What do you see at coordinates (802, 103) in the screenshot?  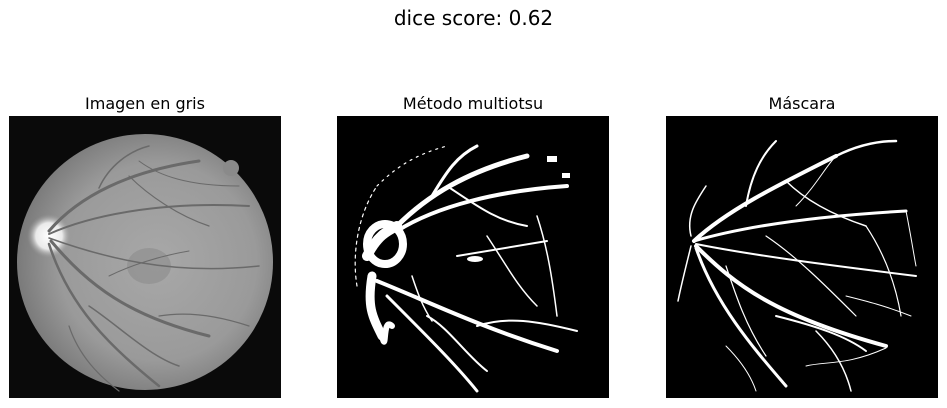 I see `panel-title-mask: Máscara` at bounding box center [802, 103].